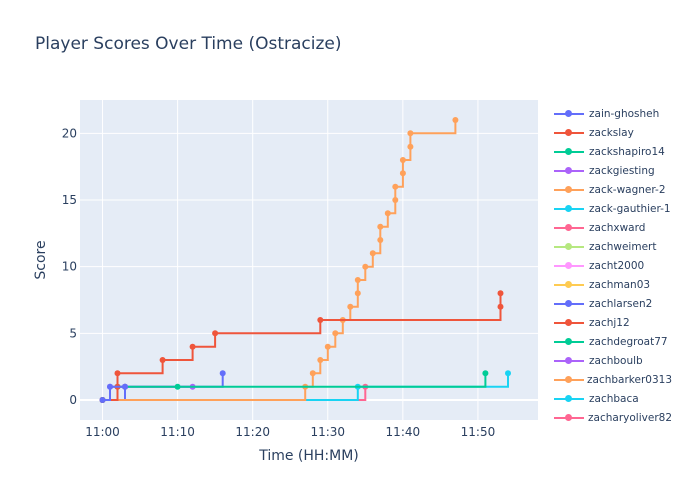 Image resolution: width=700 pixels, height=500 pixels. I want to click on series-zain-ghosheh, so click(113, 393).